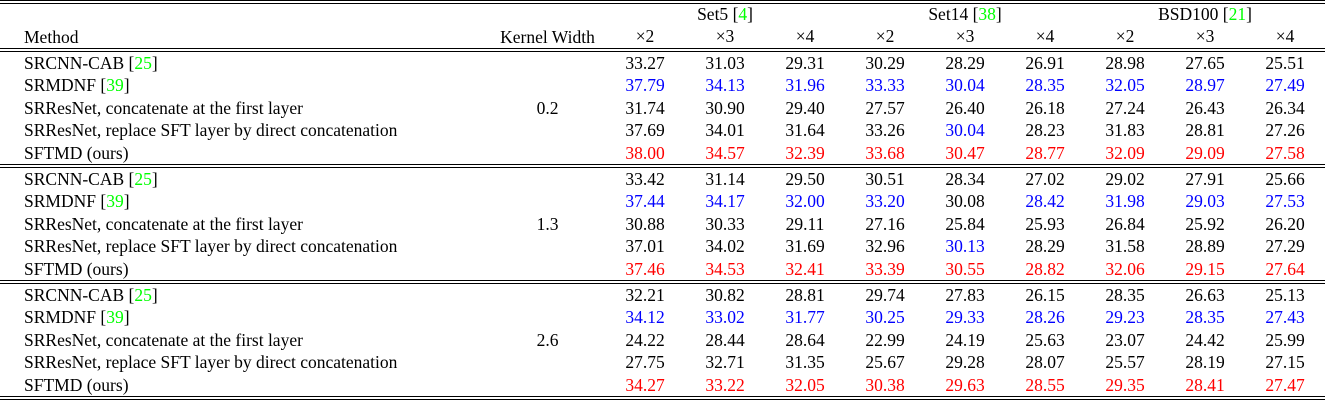  Describe the element at coordinates (965, 268) in the screenshot. I see `psnr-cell: 30.55` at that location.